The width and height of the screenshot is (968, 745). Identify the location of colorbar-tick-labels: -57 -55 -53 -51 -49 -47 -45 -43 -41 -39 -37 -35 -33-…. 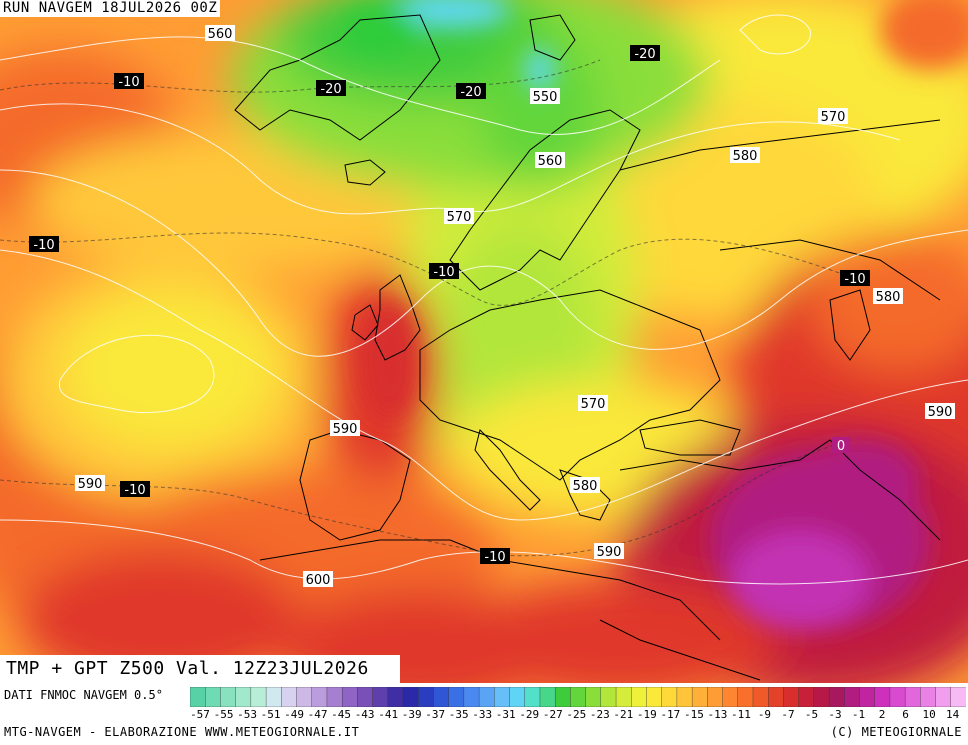
(578, 715).